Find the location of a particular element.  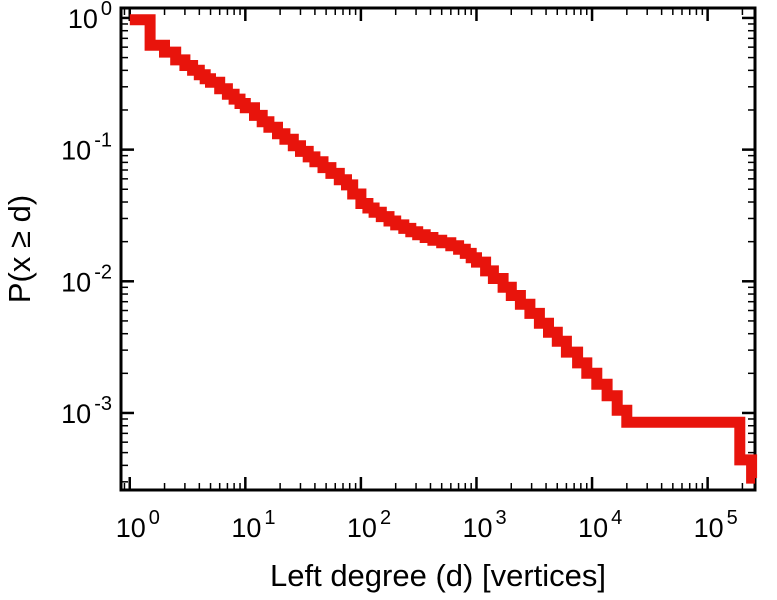

y-tick-label: 10 0 is located at coordinates (90, 17).